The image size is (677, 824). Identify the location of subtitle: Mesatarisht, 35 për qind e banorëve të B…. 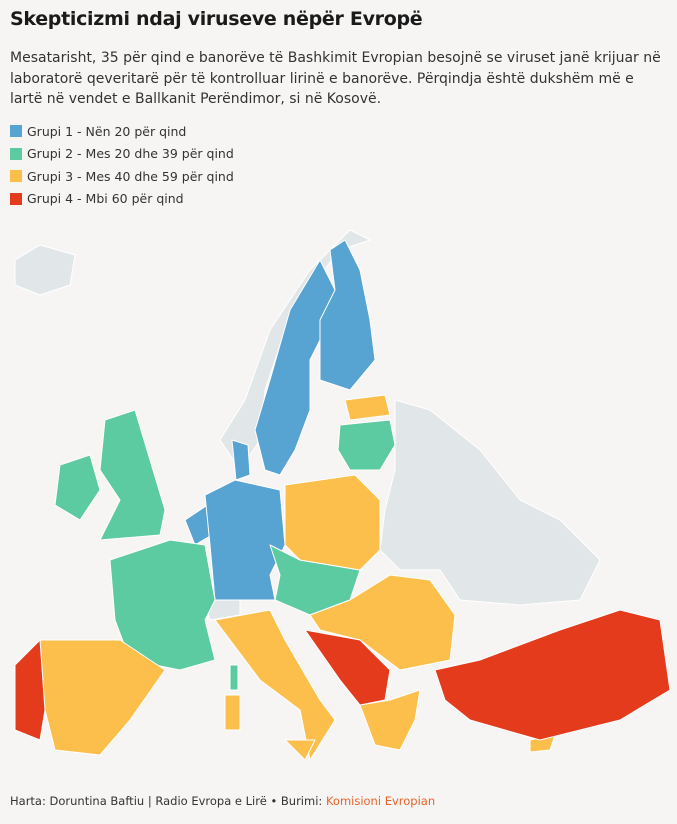
(335, 78).